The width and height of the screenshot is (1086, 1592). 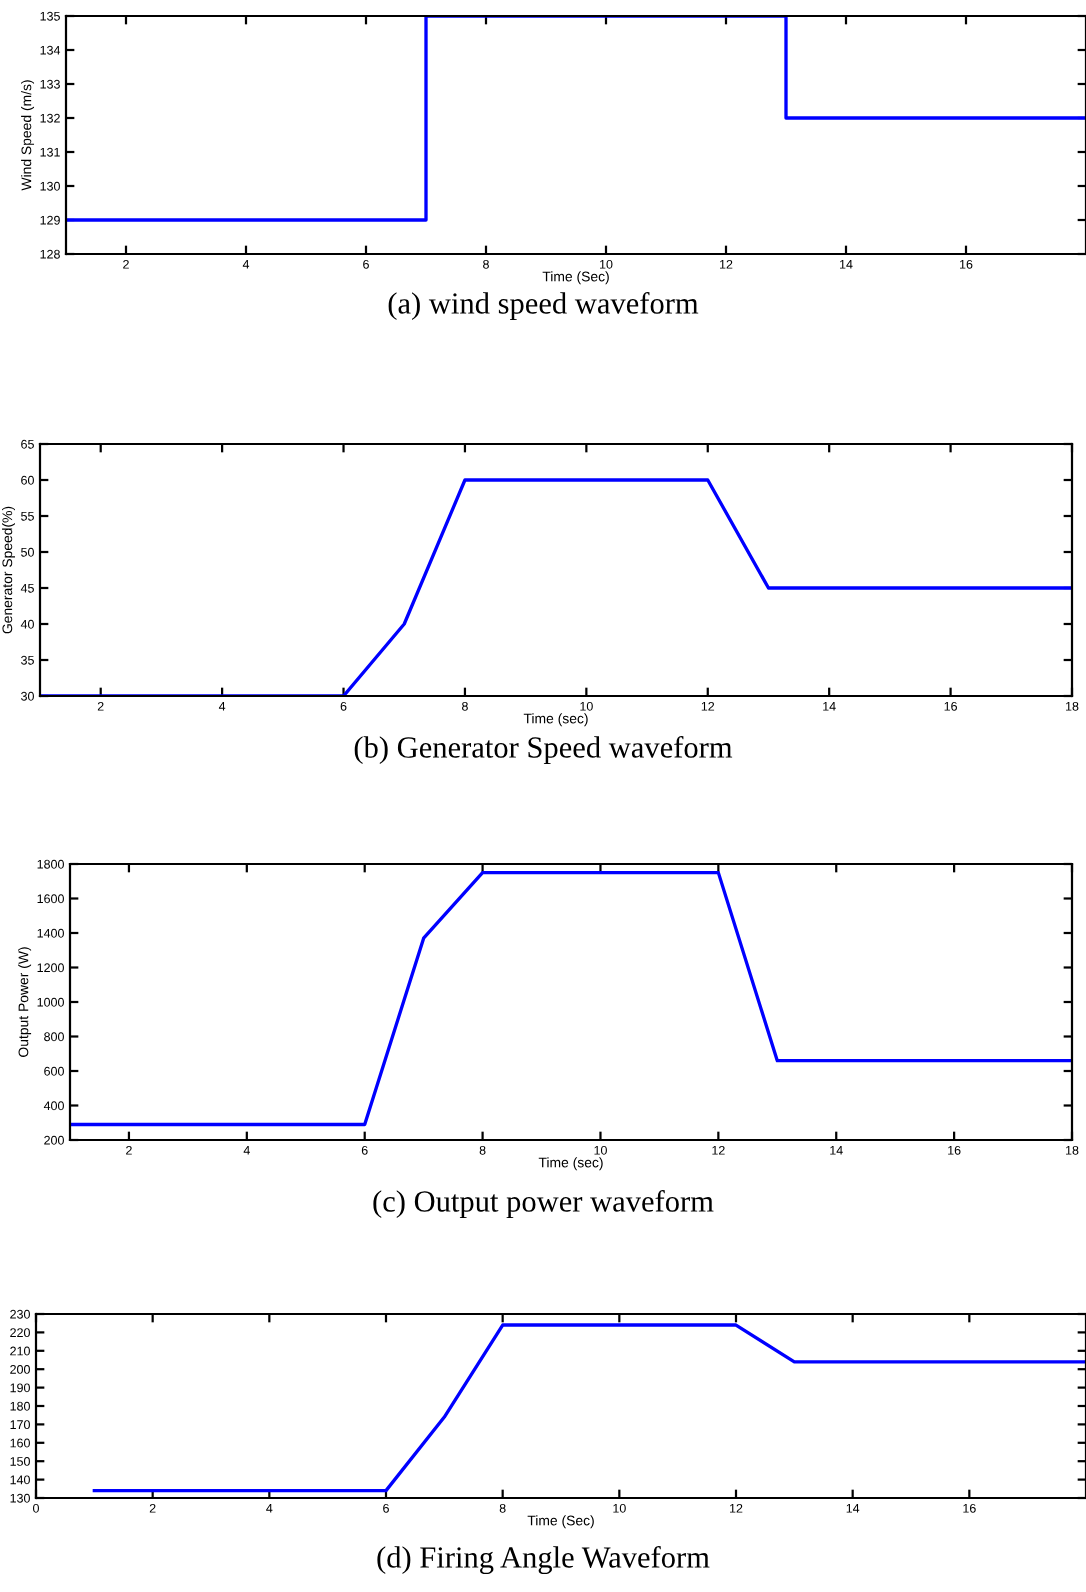 What do you see at coordinates (543, 1560) in the screenshot?
I see `text: (d) Firing Angle Waveform` at bounding box center [543, 1560].